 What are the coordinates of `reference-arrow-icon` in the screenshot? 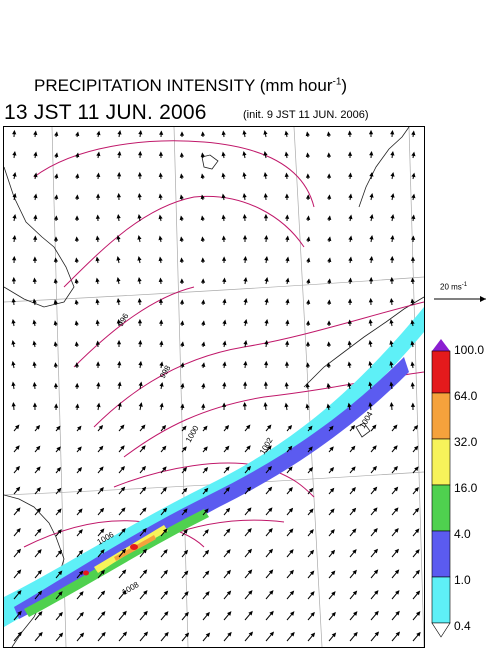 It's located at (460, 299).